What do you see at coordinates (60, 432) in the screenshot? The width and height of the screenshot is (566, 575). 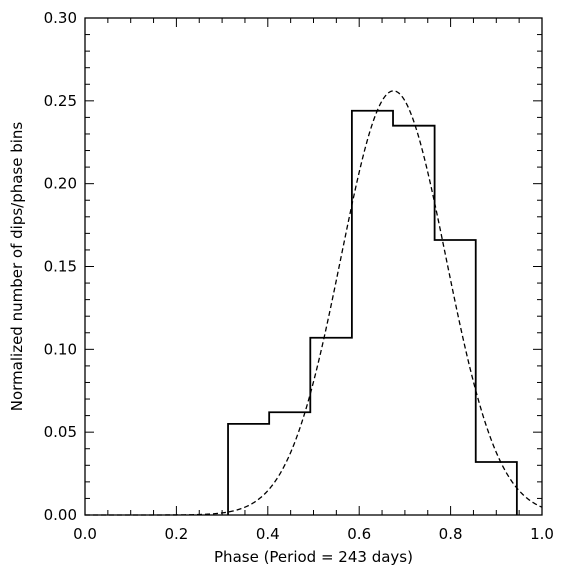 I see `y-tick-label: 0.05` at bounding box center [60, 432].